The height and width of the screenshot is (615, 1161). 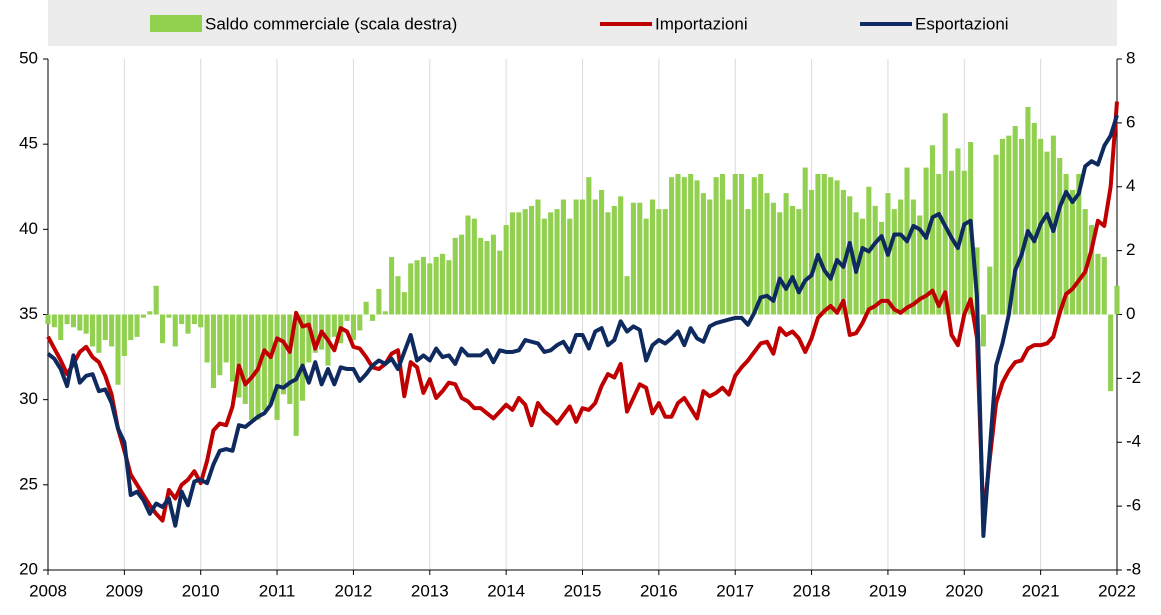 I want to click on y2-tick-label: -8, so click(x=1133, y=568).